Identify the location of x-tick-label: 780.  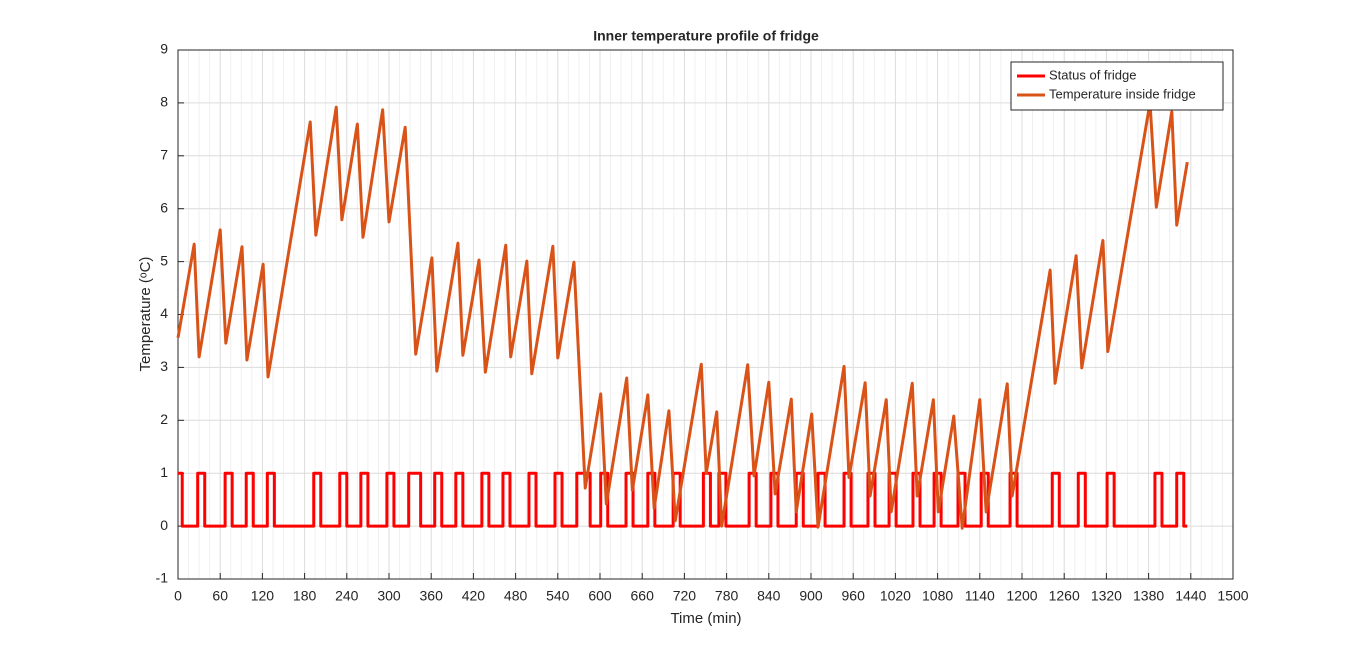
(727, 596).